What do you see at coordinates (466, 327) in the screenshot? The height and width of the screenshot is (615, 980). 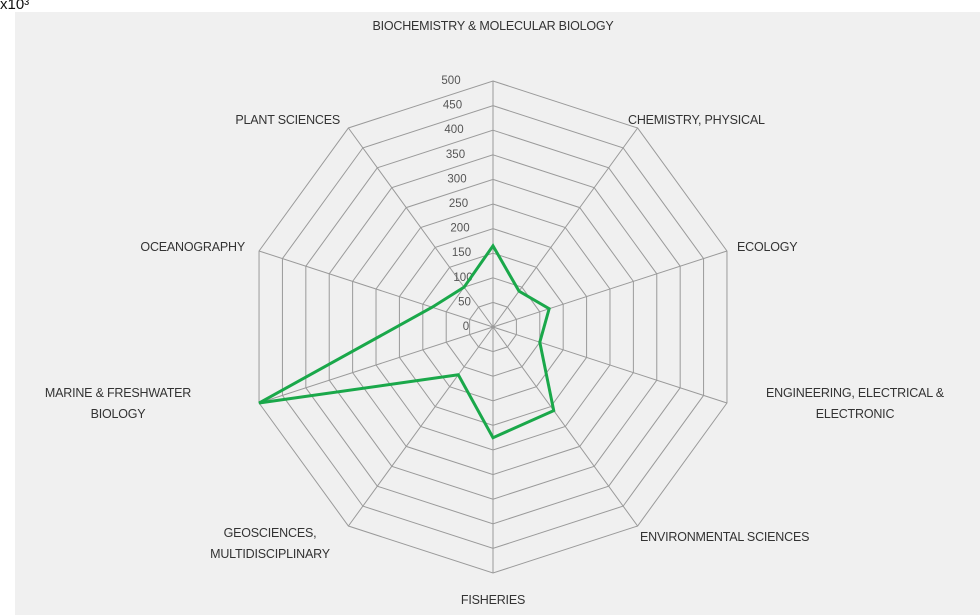 I see `tick-label: 0` at bounding box center [466, 327].